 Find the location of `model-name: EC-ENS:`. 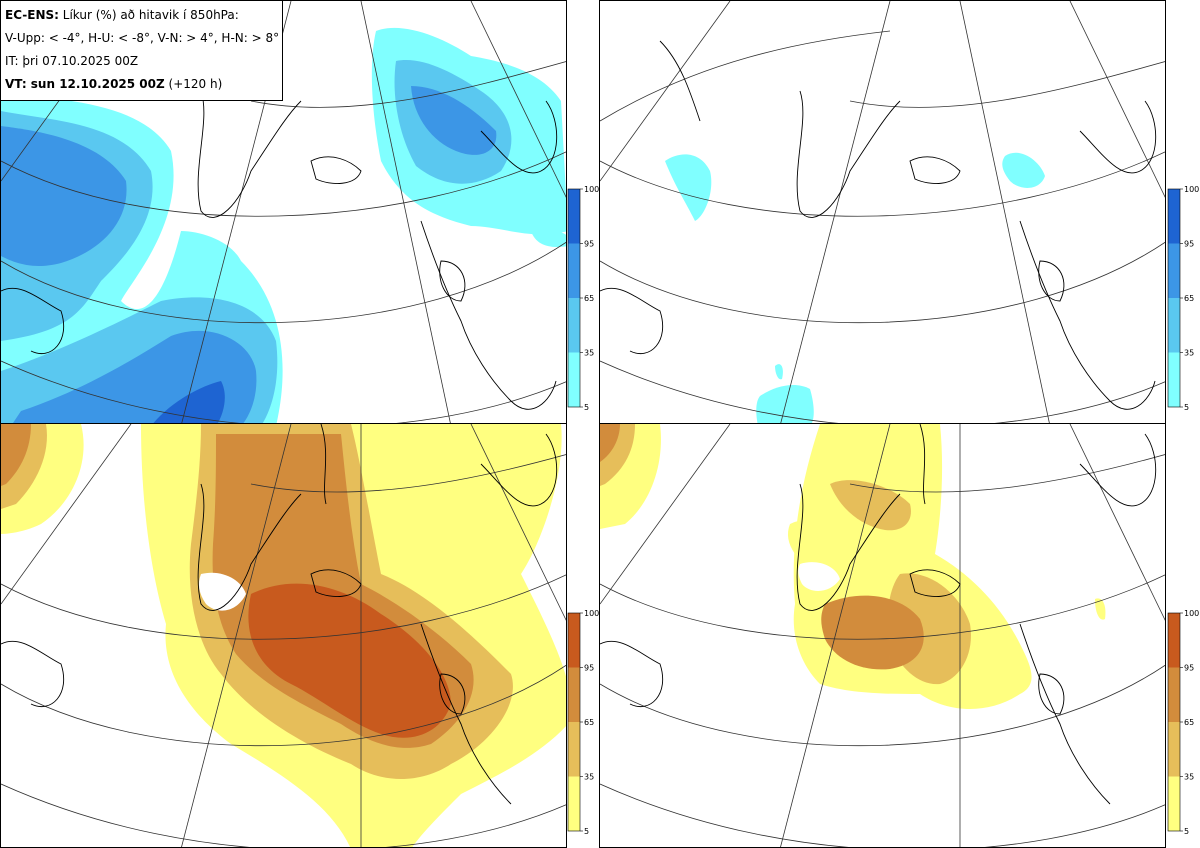

model-name: EC-ENS: is located at coordinates (32, 15).